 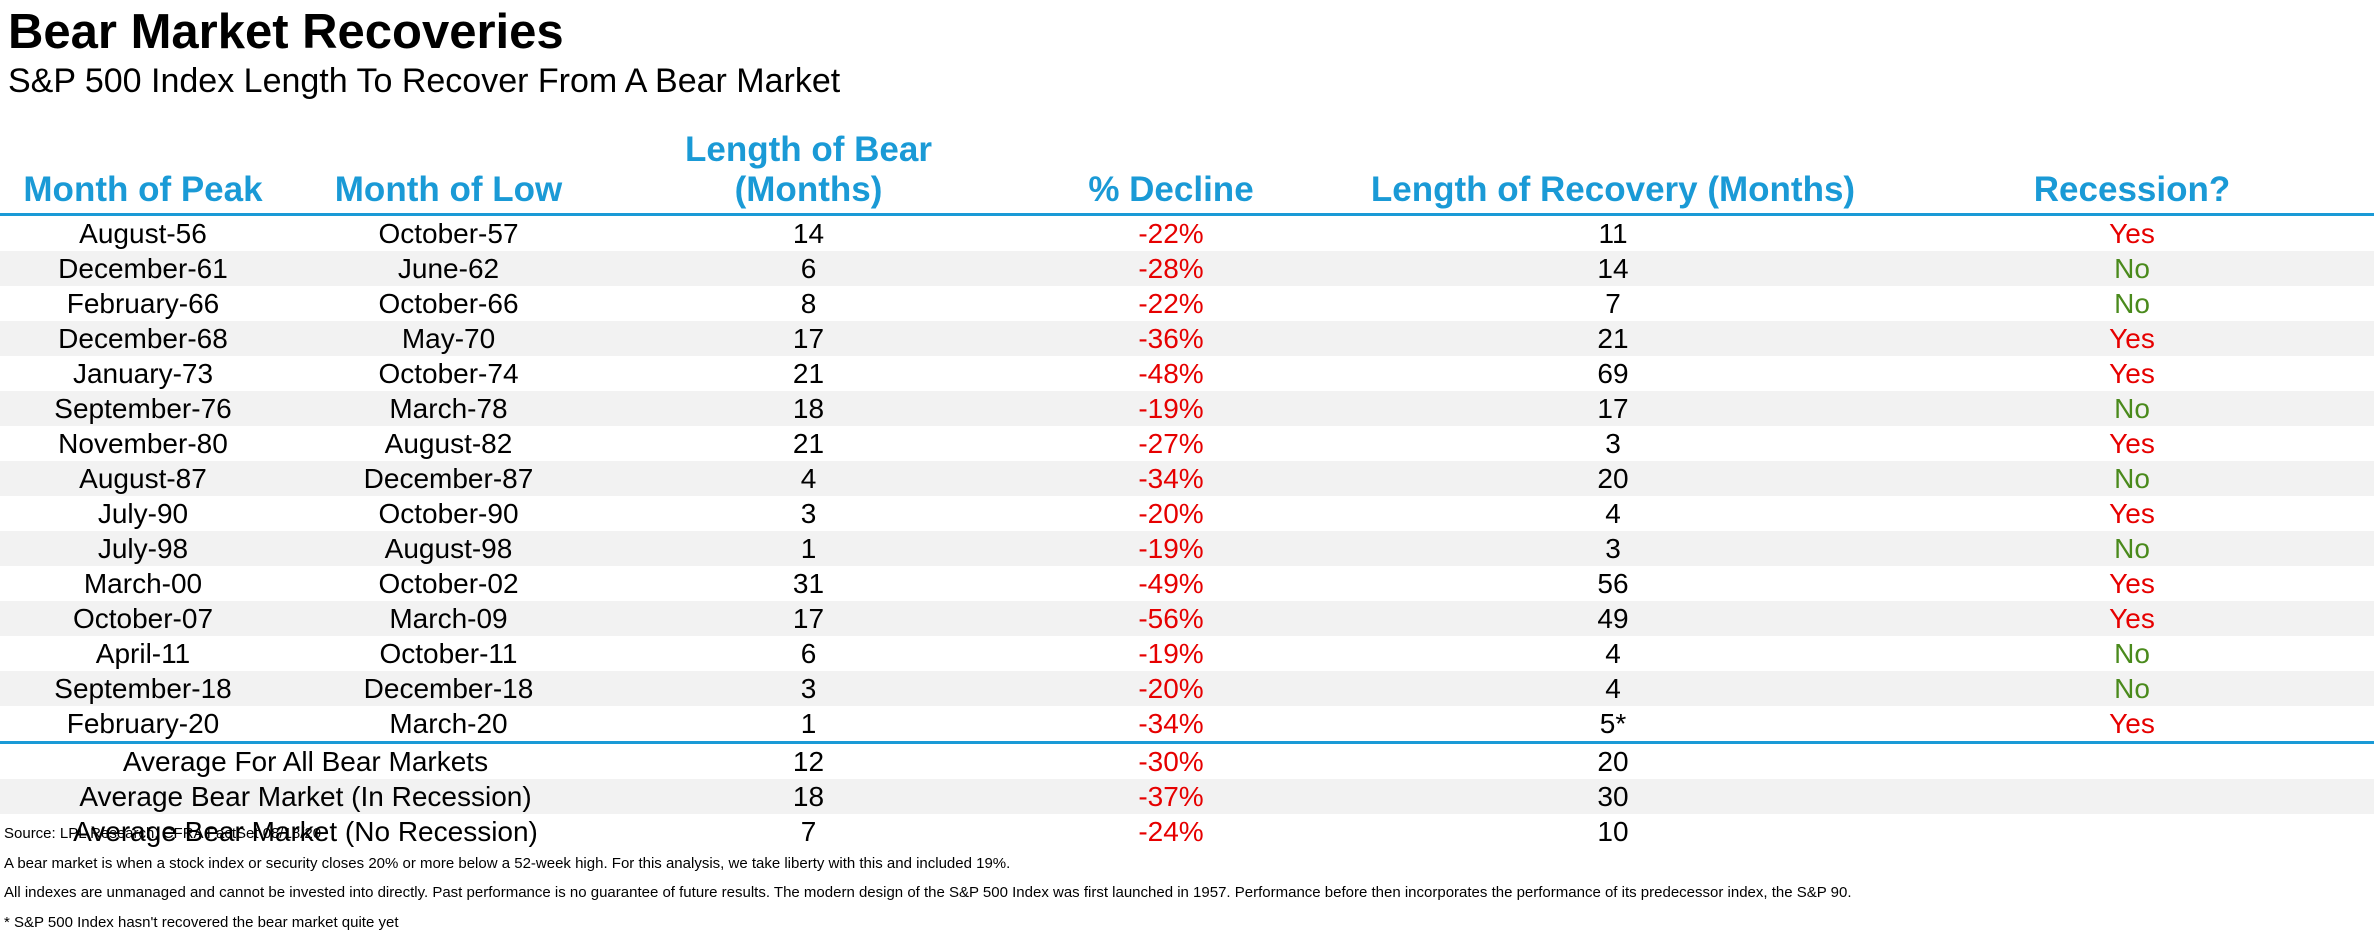 I want to click on cell-month-of-peak: August-56, so click(x=143, y=233).